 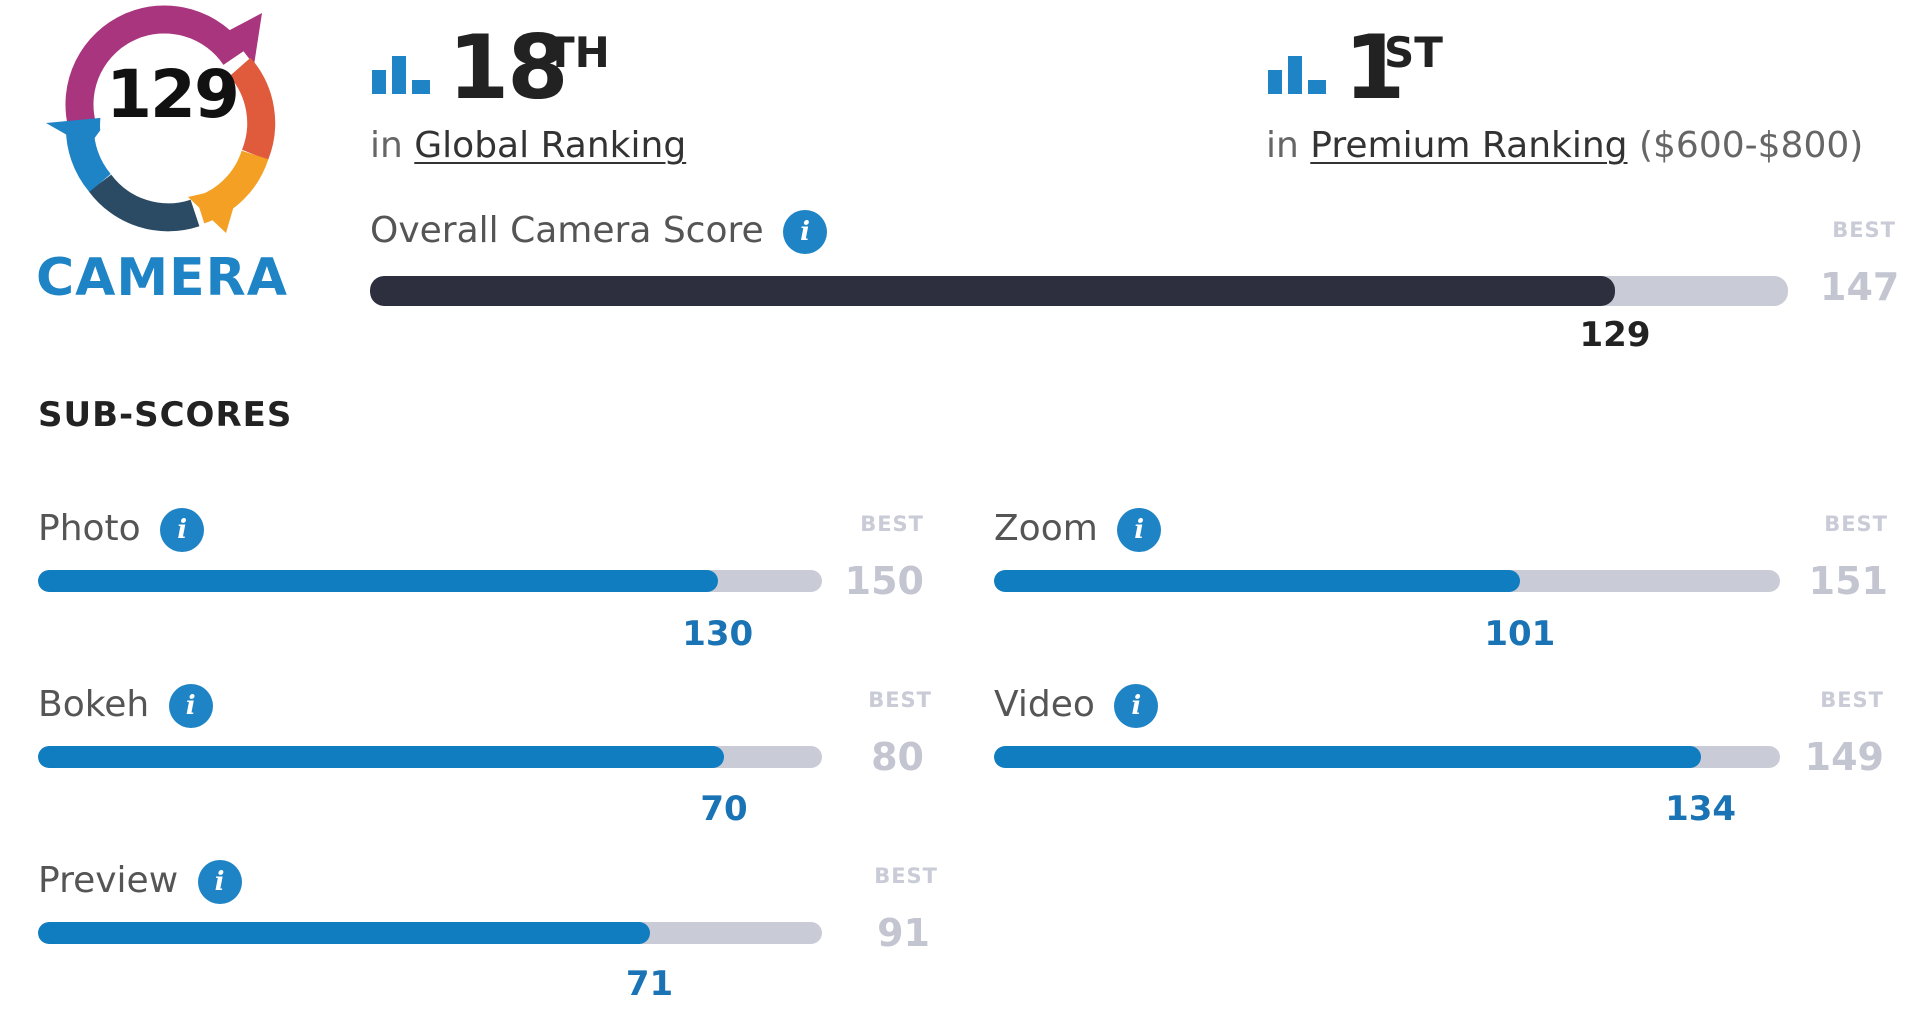 I want to click on preview-score-value: 71, so click(x=649, y=984).